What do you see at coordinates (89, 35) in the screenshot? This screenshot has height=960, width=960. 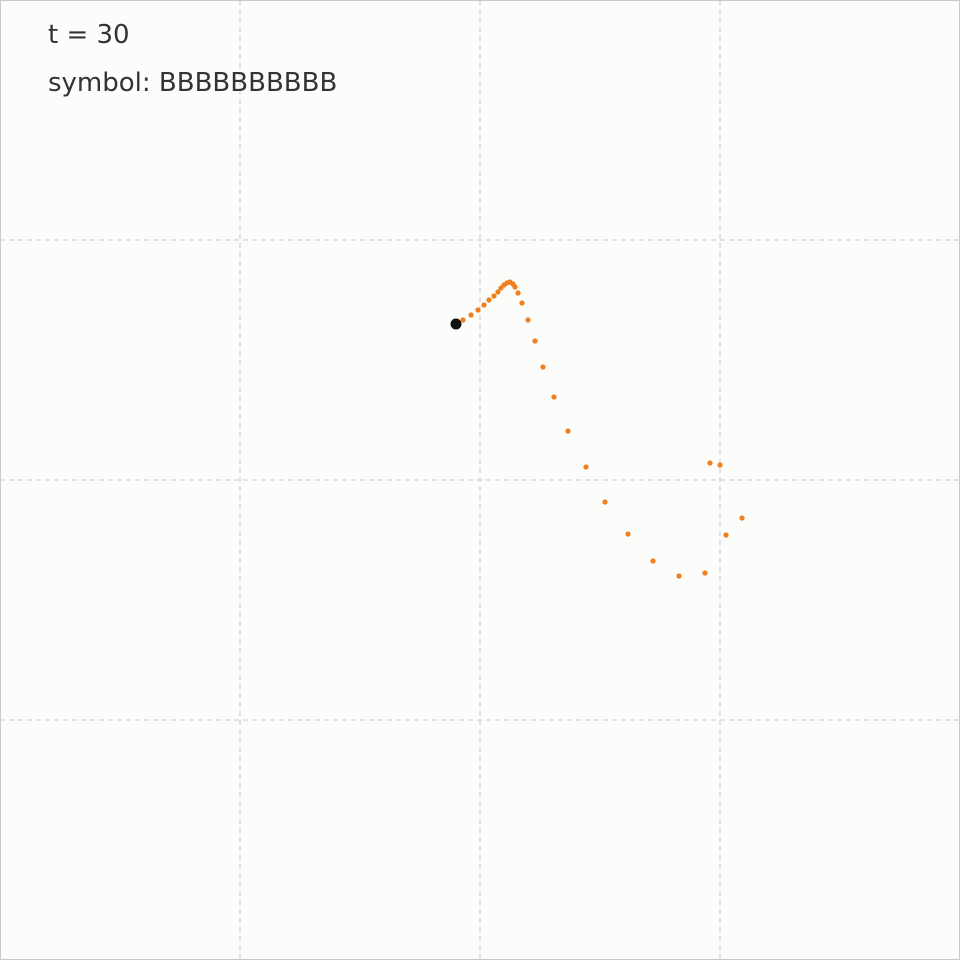 I see `time-step-label: t = 30` at bounding box center [89, 35].